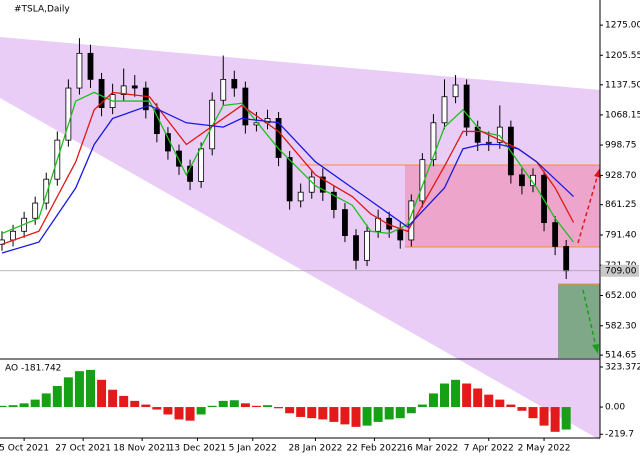  What do you see at coordinates (544, 449) in the screenshot?
I see `x-tick-label: 2 May 2022` at bounding box center [544, 449].